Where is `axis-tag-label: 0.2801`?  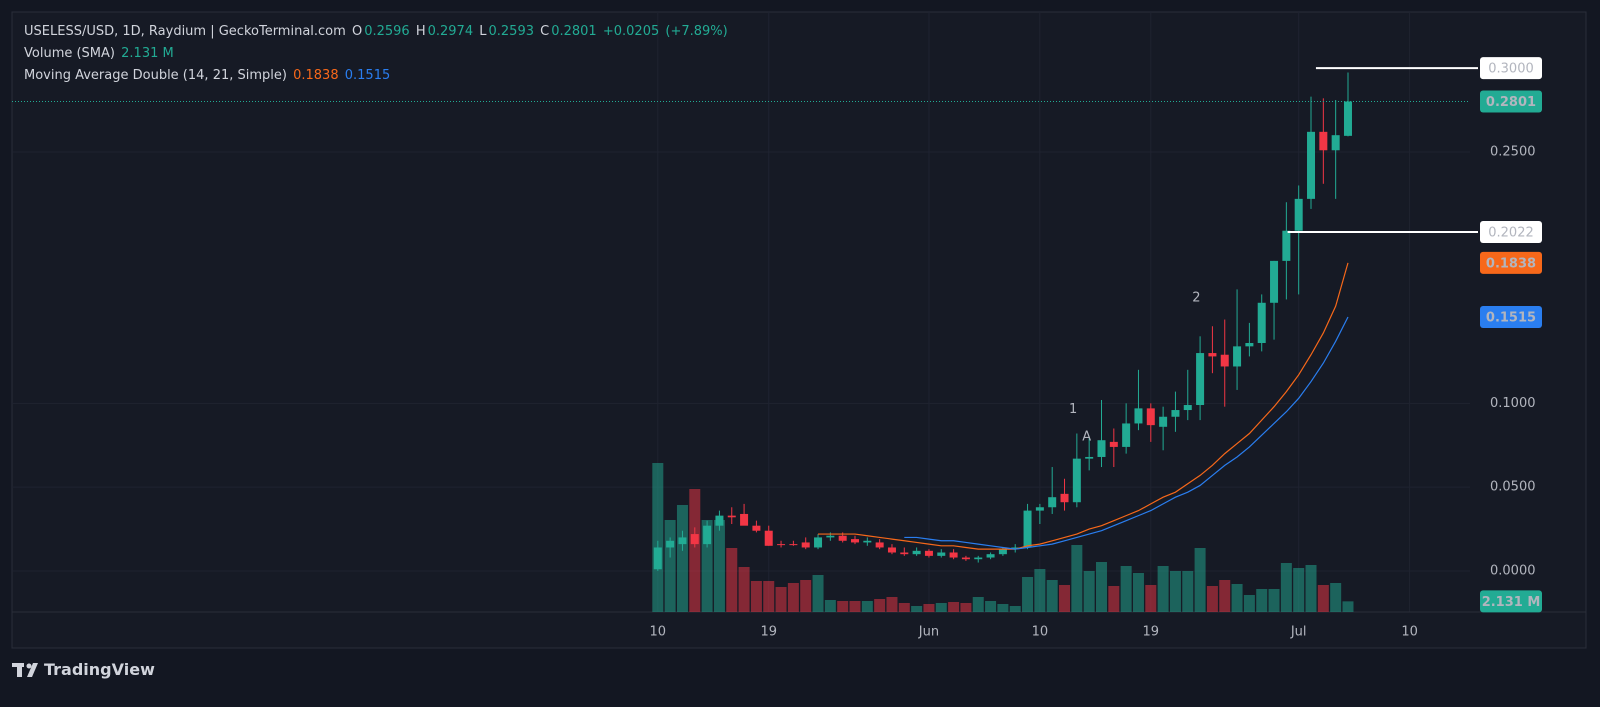
axis-tag-label: 0.2801 is located at coordinates (1511, 102).